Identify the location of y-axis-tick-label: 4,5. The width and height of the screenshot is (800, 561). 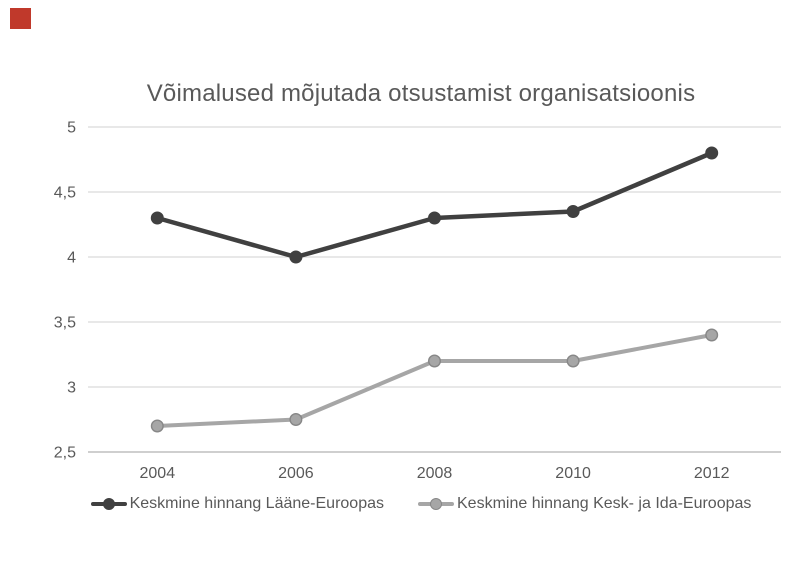
(65, 193).